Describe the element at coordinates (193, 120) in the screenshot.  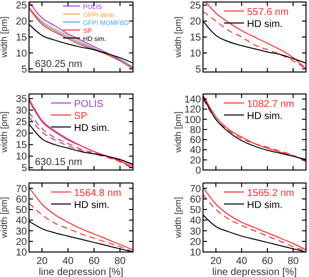
I see `y-tick-label: 100` at that location.